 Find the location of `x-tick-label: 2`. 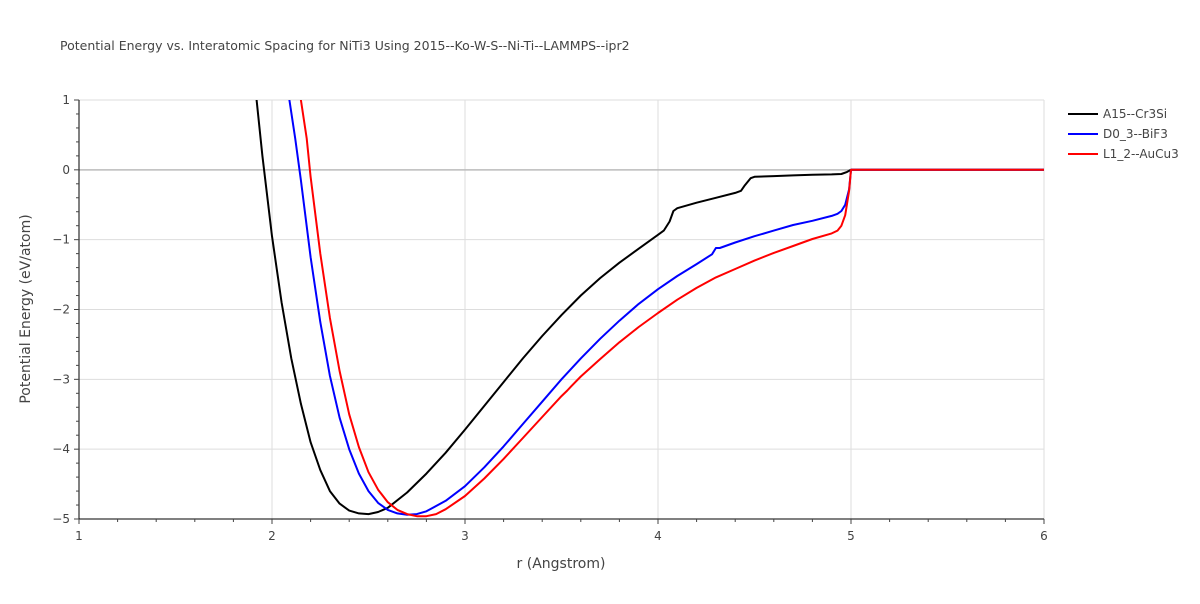

x-tick-label: 2 is located at coordinates (272, 536).